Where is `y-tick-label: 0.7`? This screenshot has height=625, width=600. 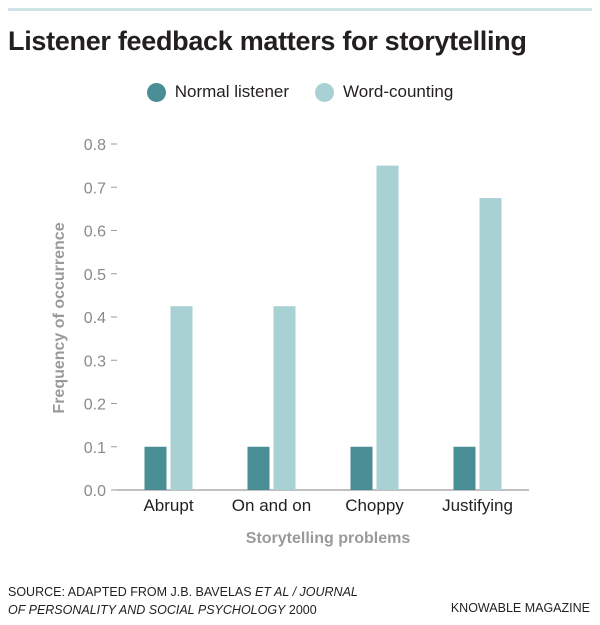
y-tick-label: 0.7 is located at coordinates (95, 188).